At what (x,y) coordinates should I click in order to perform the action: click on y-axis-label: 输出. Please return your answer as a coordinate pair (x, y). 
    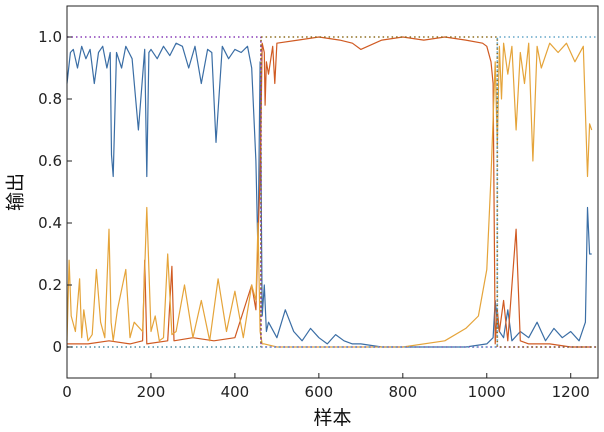
    Looking at the image, I should click on (16, 192).